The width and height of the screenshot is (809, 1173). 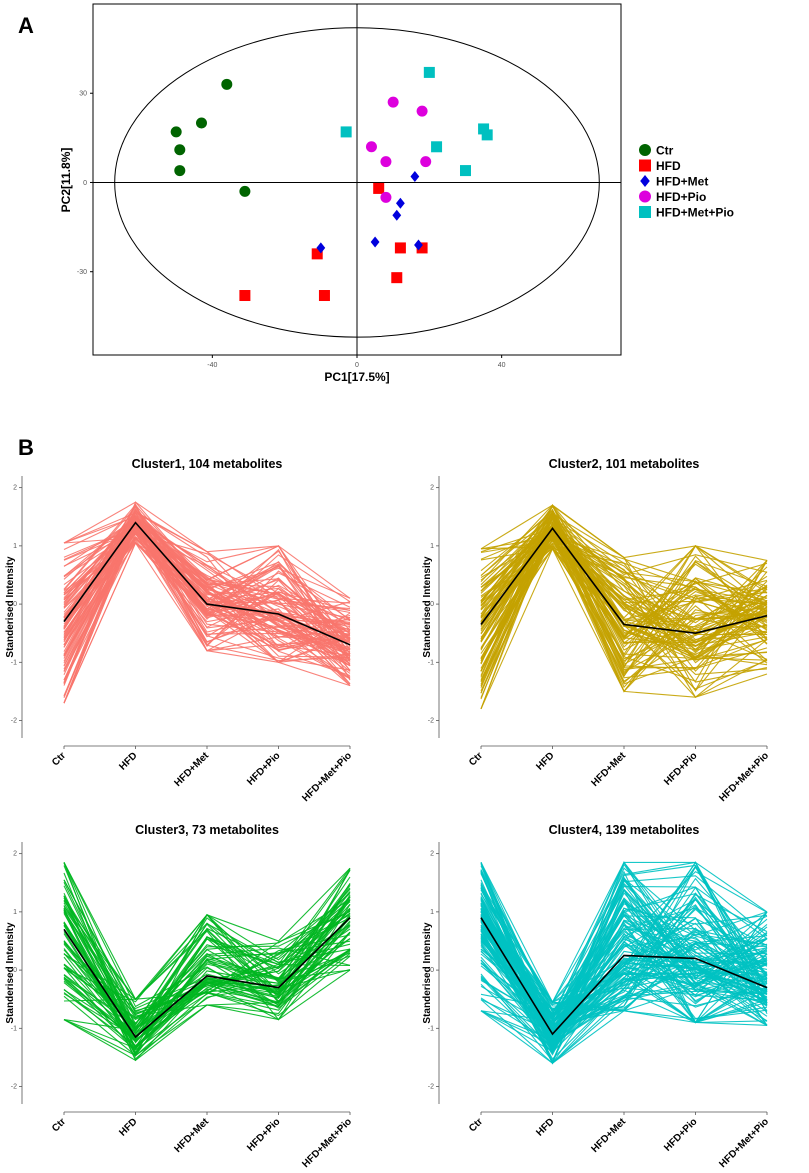 What do you see at coordinates (682, 182) in the screenshot?
I see `legend-label-hfd-met: HFD+Met` at bounding box center [682, 182].